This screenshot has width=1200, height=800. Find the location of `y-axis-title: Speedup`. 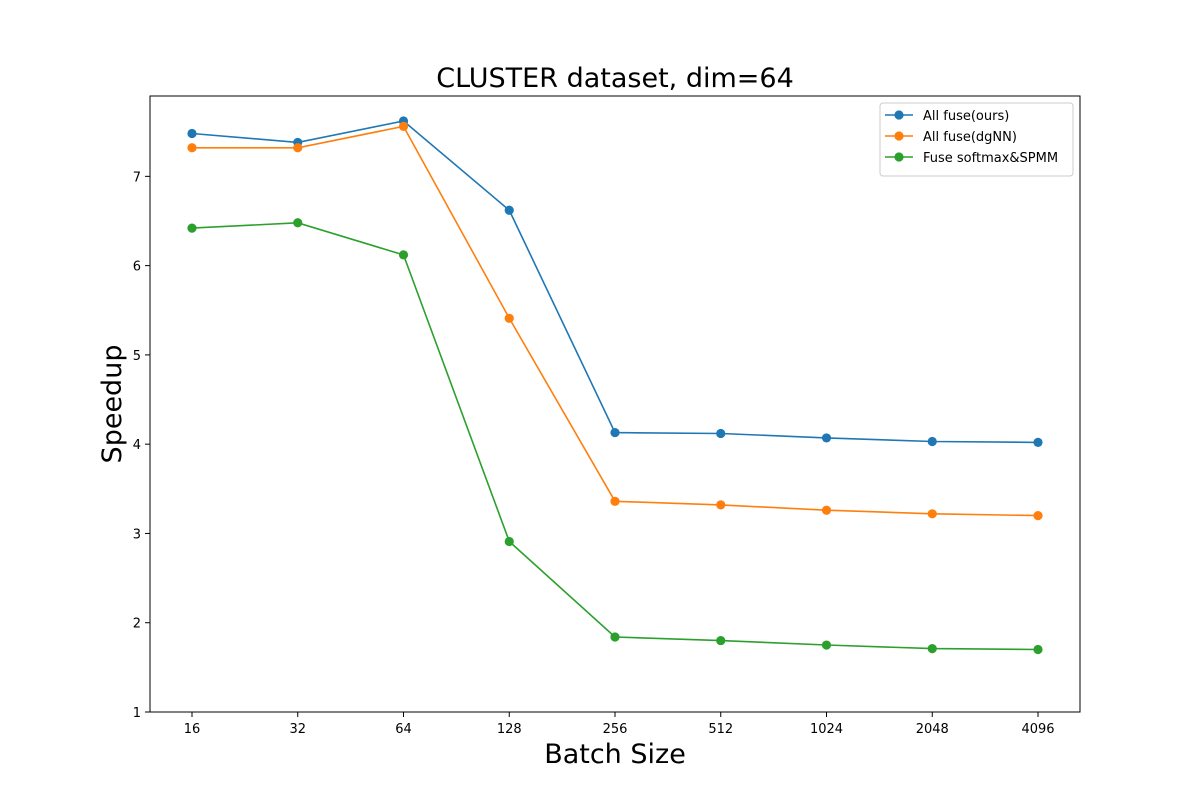

y-axis-title: Speedup is located at coordinates (112, 404).